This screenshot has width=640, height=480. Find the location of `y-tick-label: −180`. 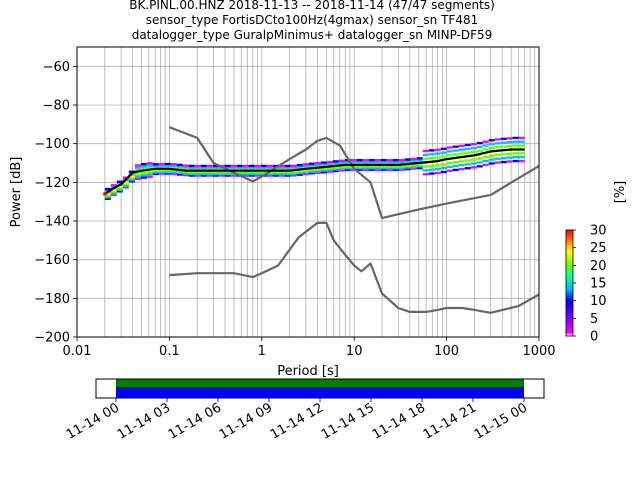

y-tick-label: −180 is located at coordinates (52, 299).